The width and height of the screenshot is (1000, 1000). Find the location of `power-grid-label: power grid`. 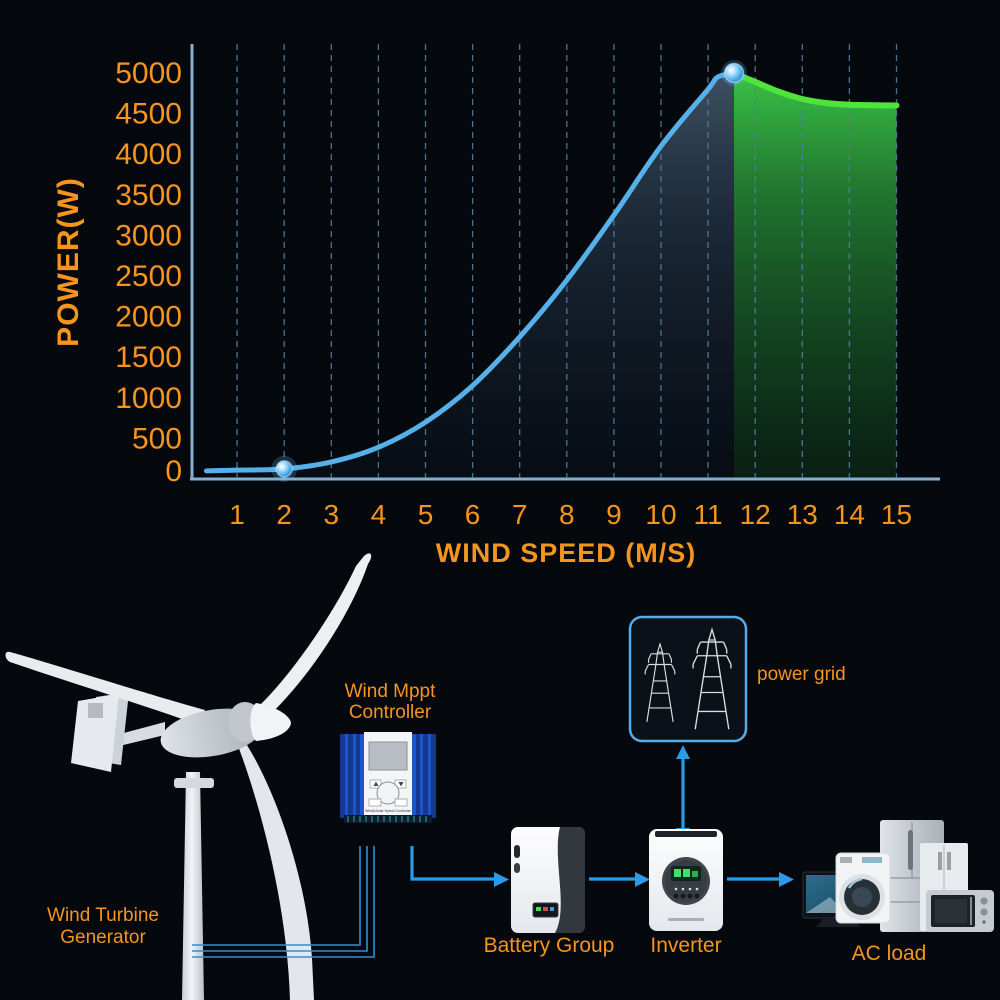

power-grid-label: power grid is located at coordinates (801, 674).